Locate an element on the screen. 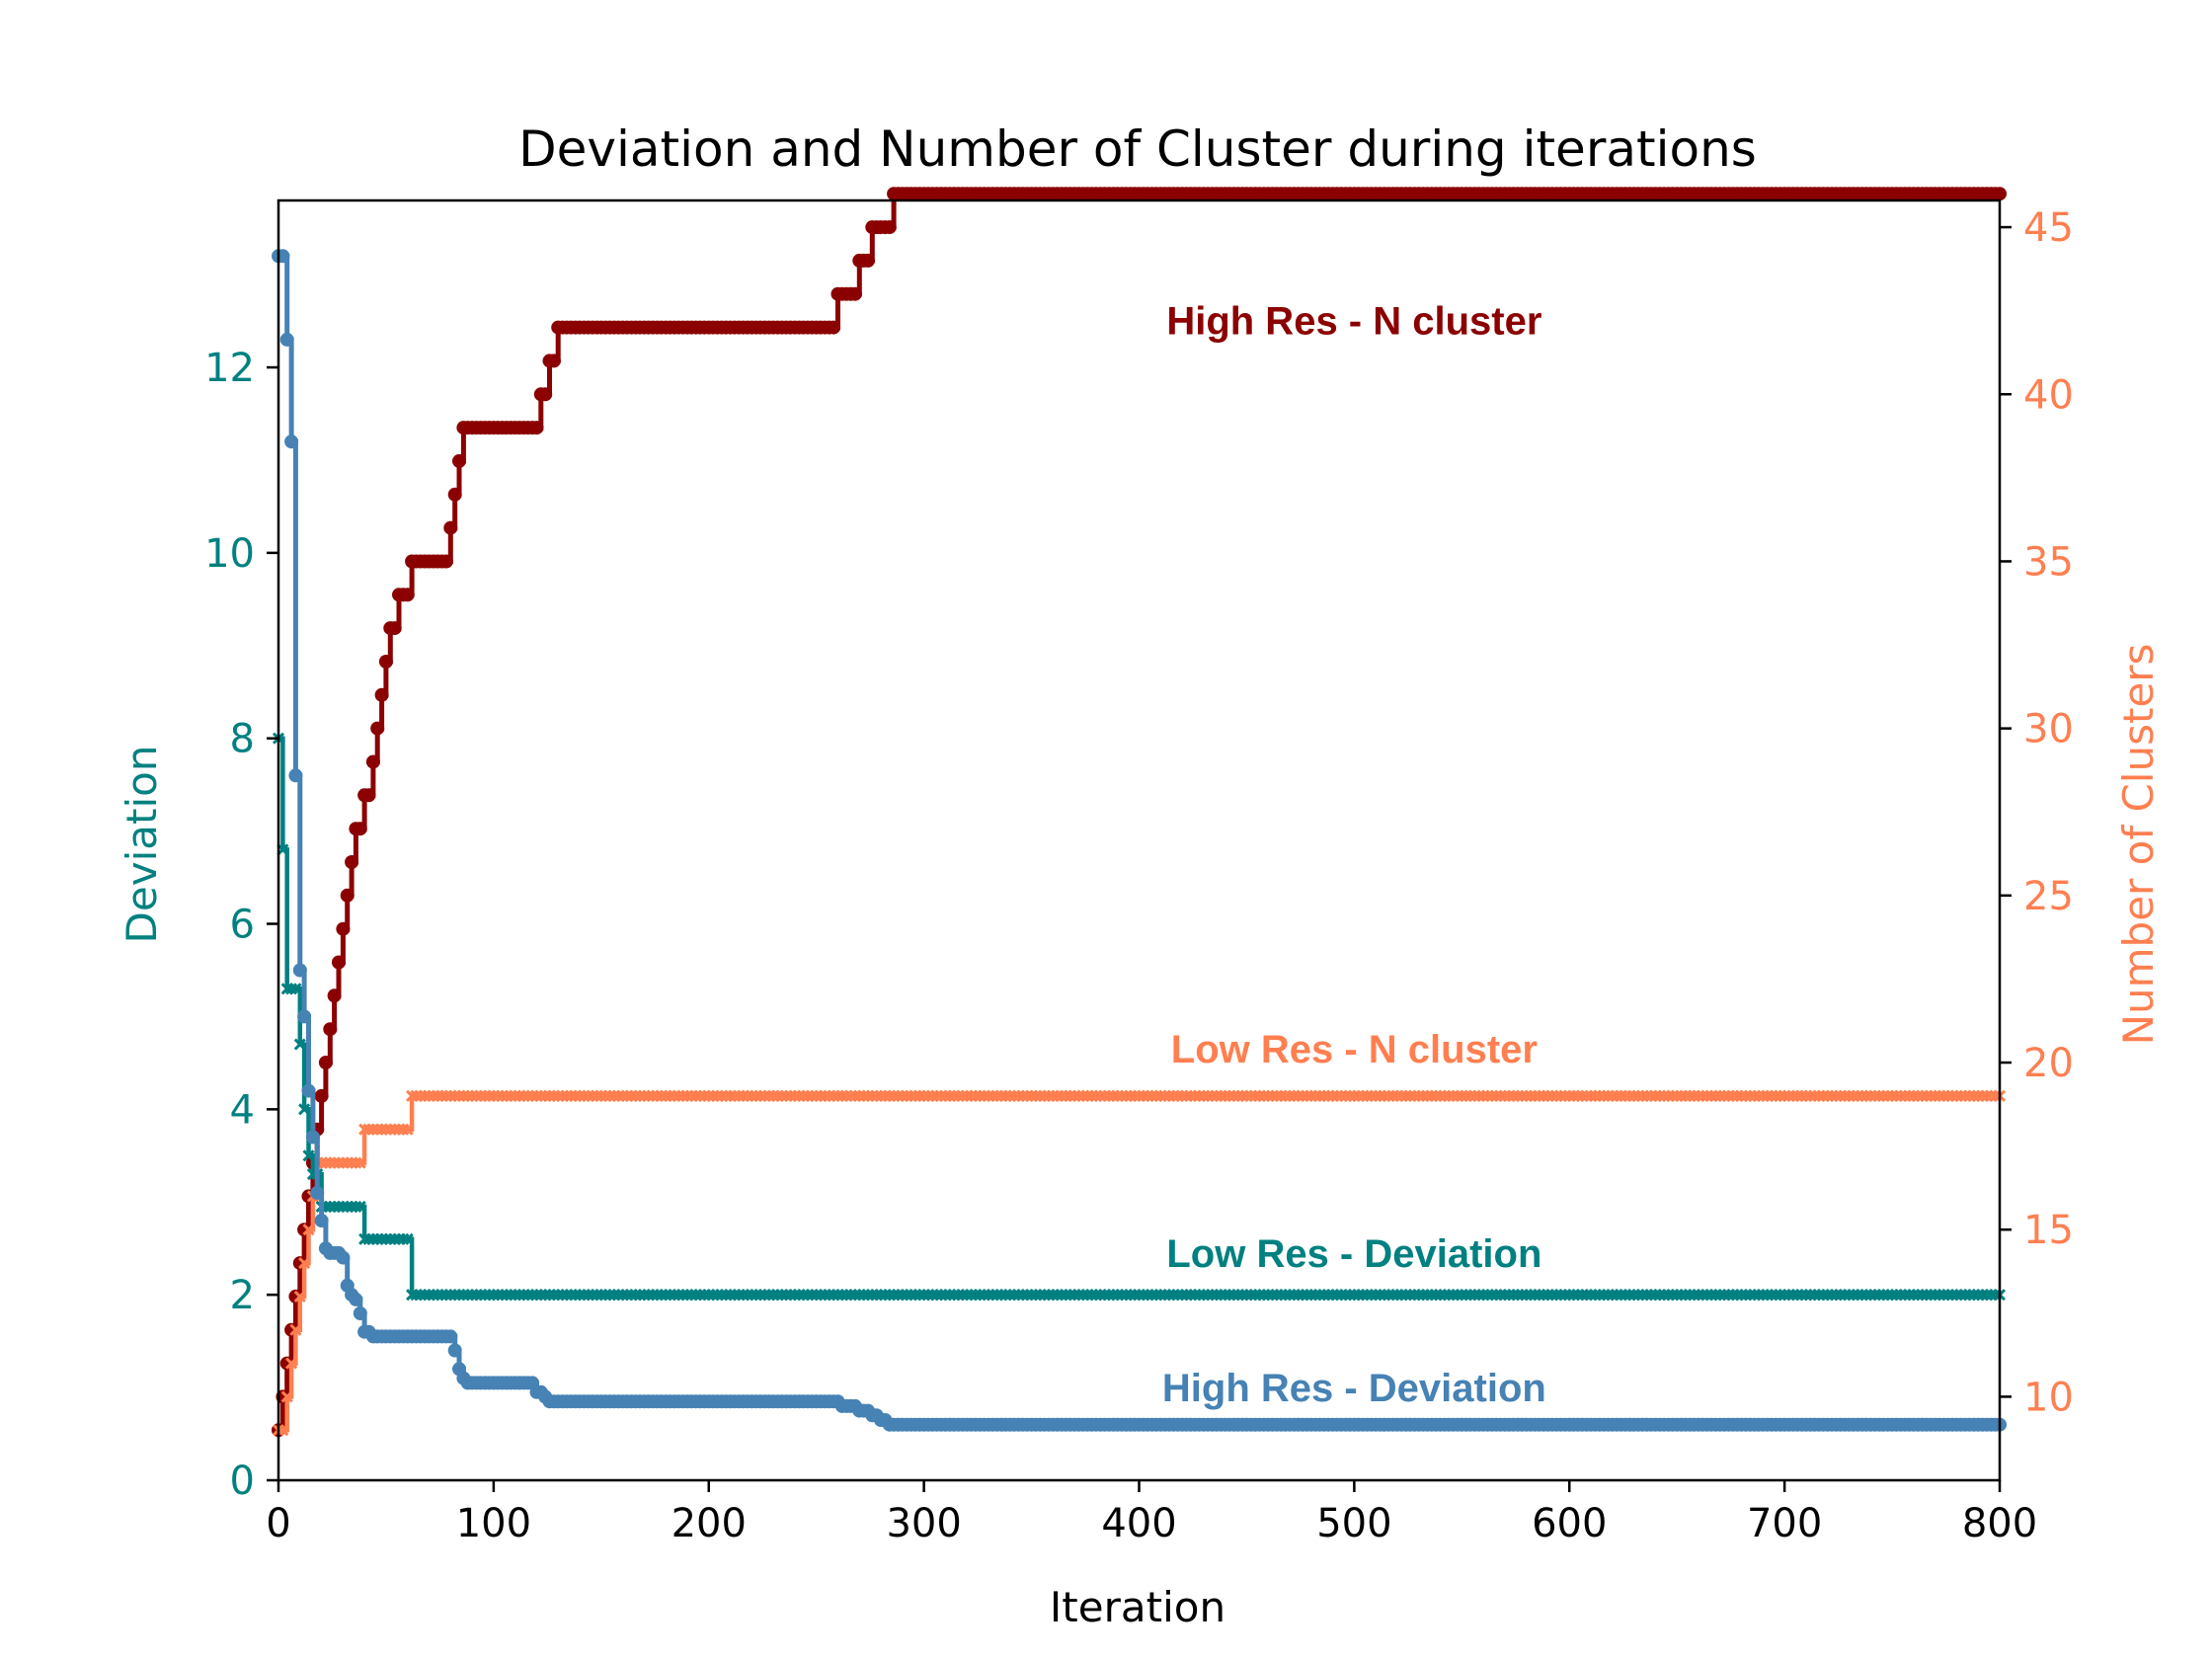  y-right-tick-label: 35 is located at coordinates (2048, 562).